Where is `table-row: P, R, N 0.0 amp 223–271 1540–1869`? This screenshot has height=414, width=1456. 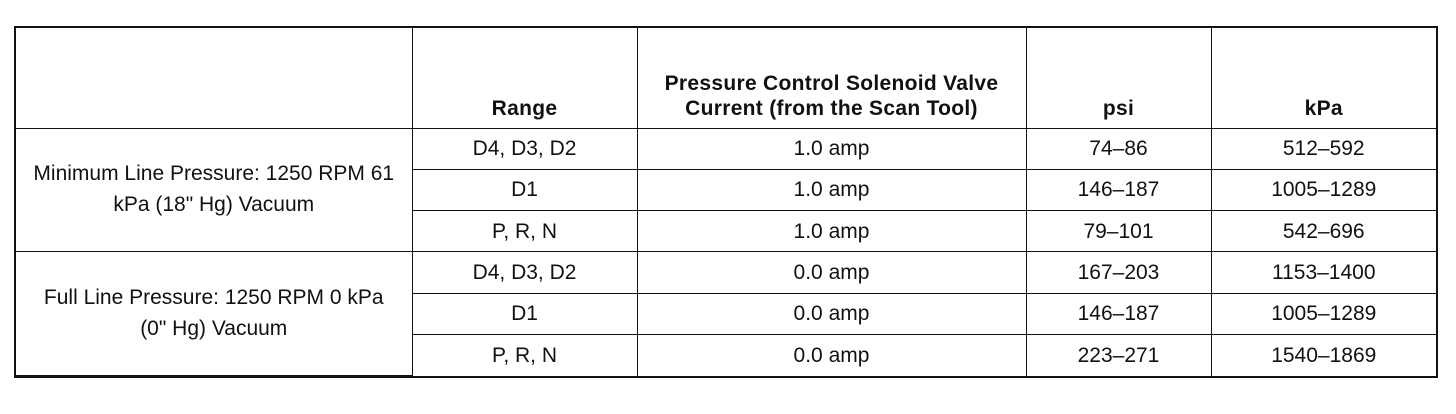
table-row: P, R, N 0.0 amp 223–271 1540–1869 is located at coordinates (726, 354).